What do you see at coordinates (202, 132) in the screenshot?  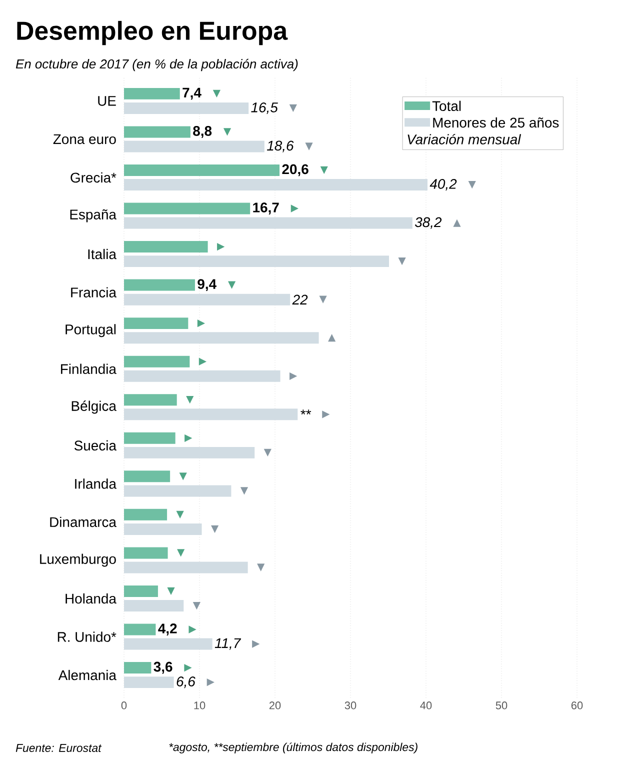 I see `data-label: 8,8` at bounding box center [202, 132].